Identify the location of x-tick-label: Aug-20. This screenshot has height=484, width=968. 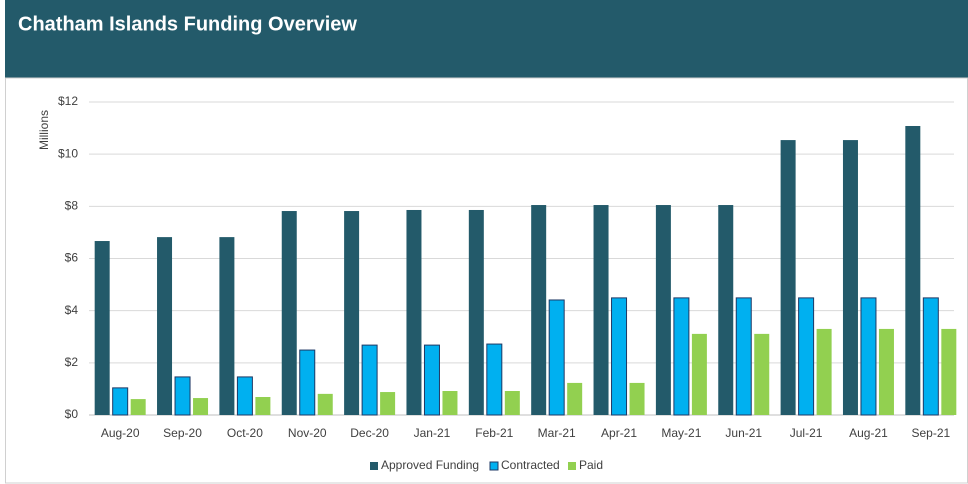
(120, 433).